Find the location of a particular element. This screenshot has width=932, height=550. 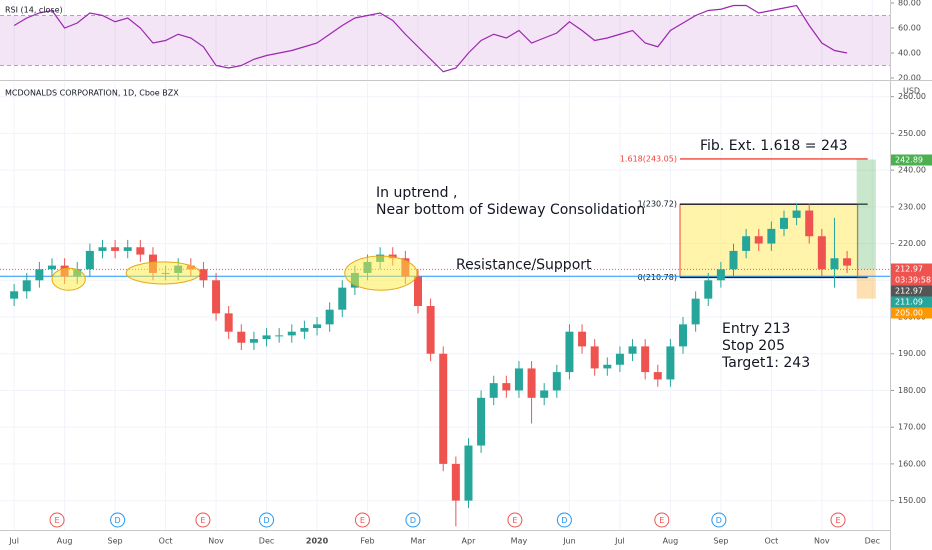

price-tag-label: 211.09 is located at coordinates (909, 302).